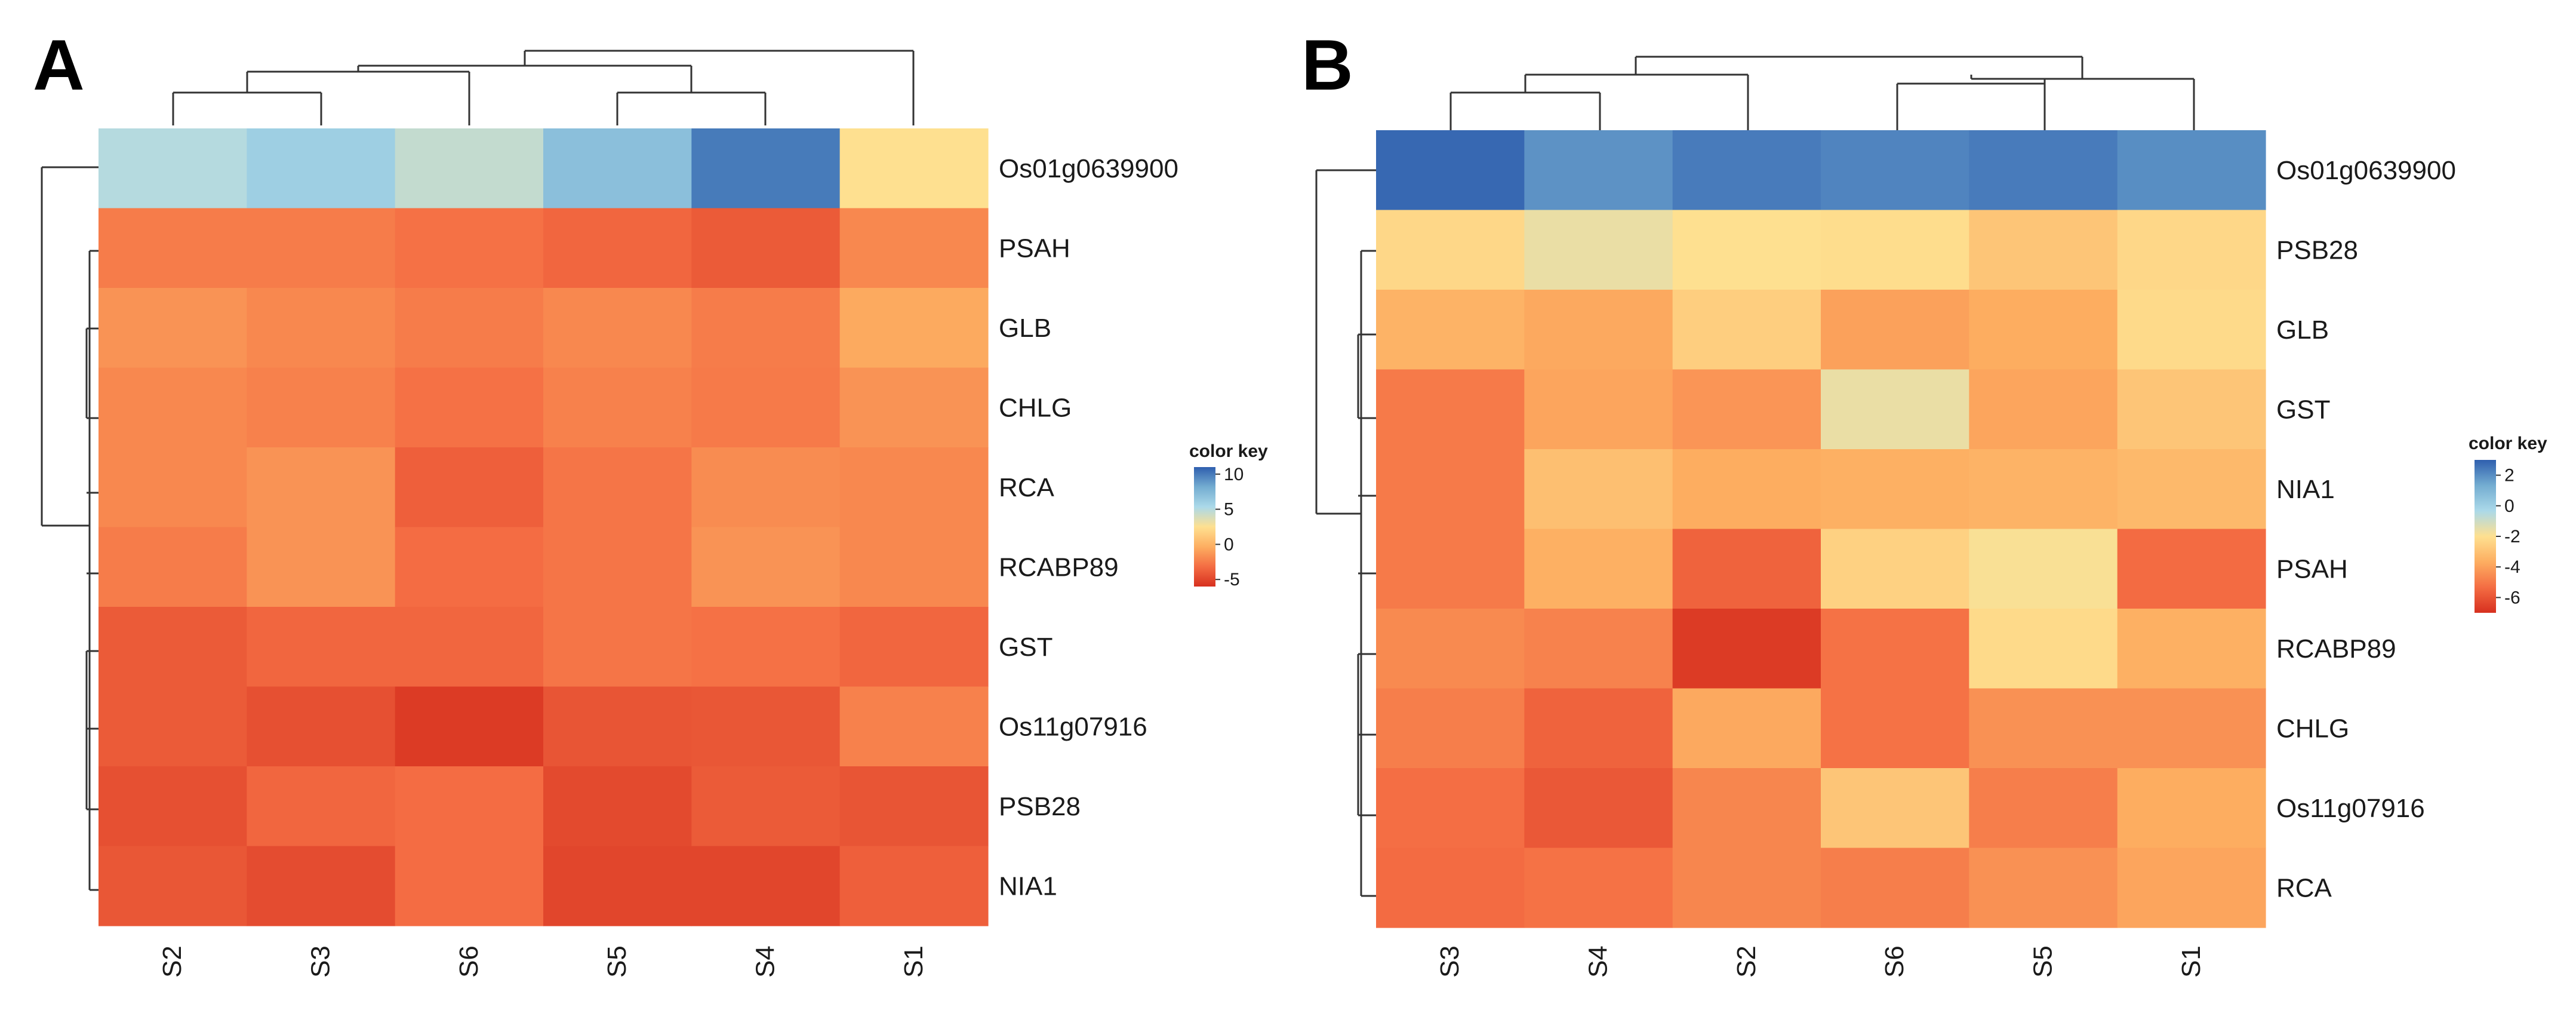 This screenshot has width=2576, height=1010. I want to click on row-label: RCA, so click(1027, 487).